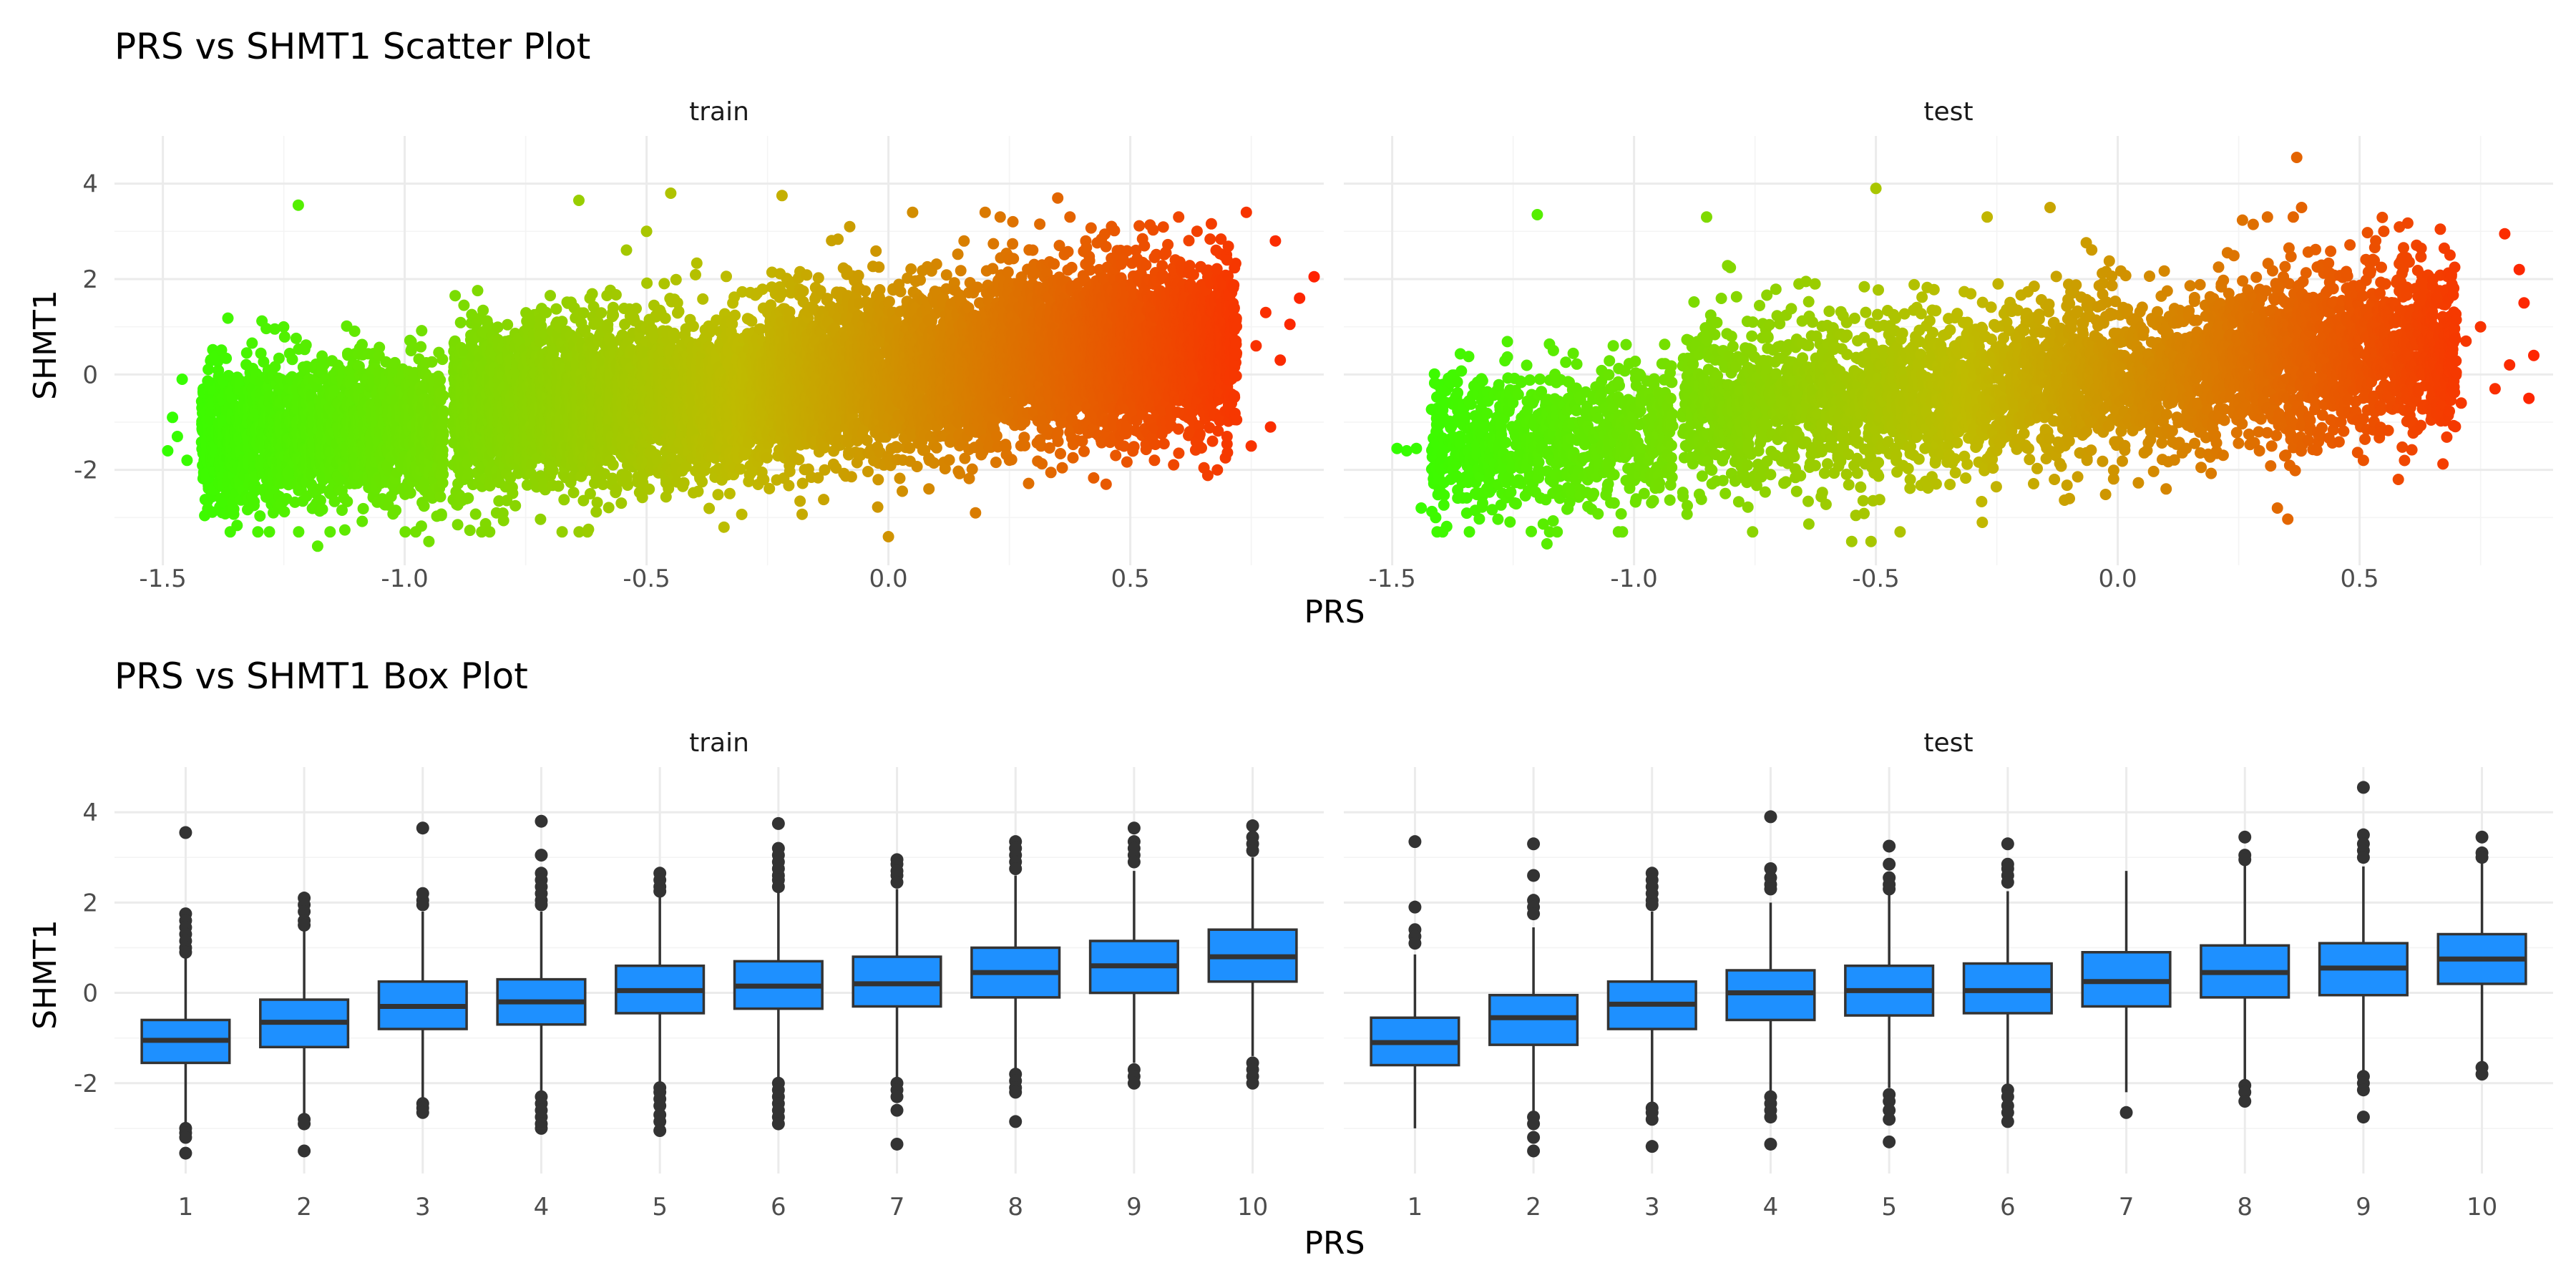 Image resolution: width=2576 pixels, height=1288 pixels. I want to click on scatter-points, so click(741, 369).